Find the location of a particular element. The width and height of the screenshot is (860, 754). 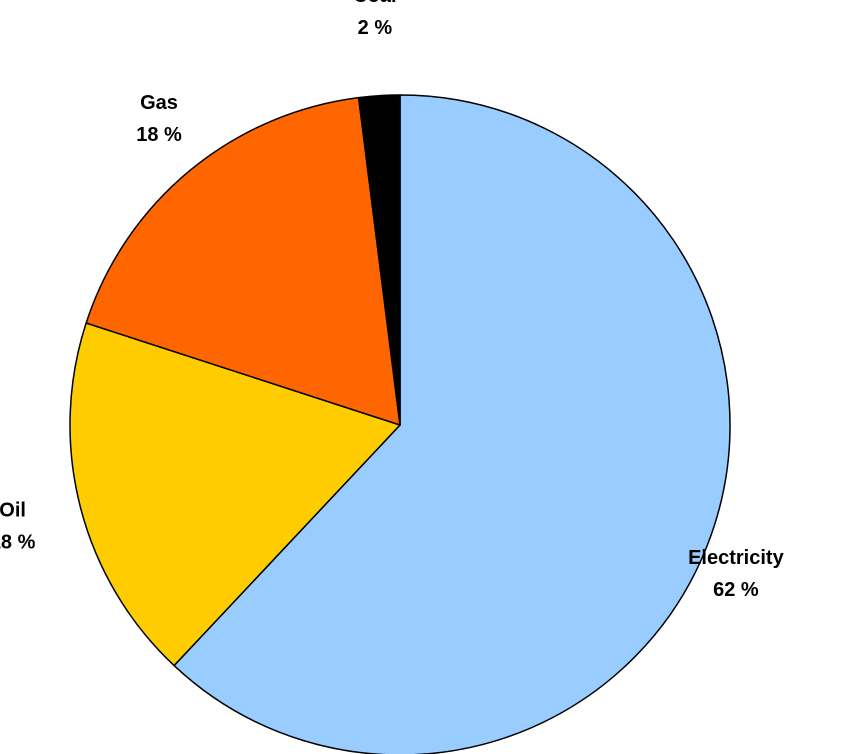

slice-label-electricity: Electricity is located at coordinates (736, 558).